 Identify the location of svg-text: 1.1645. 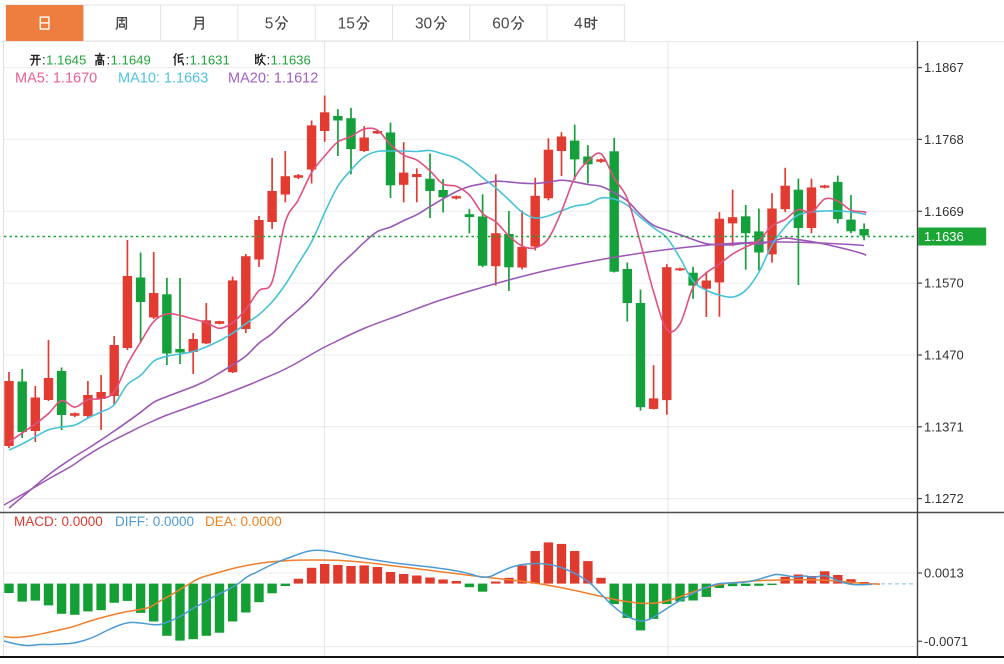
(66, 59).